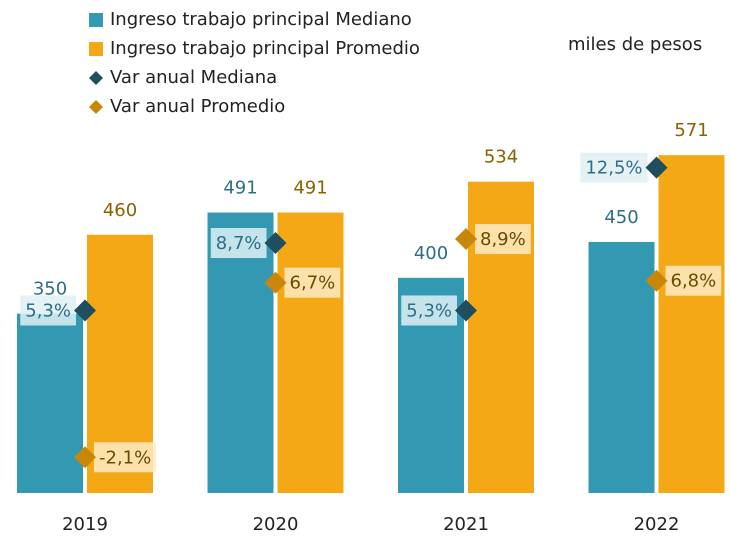  Describe the element at coordinates (85, 524) in the screenshot. I see `x-tick-label: 2019` at that location.